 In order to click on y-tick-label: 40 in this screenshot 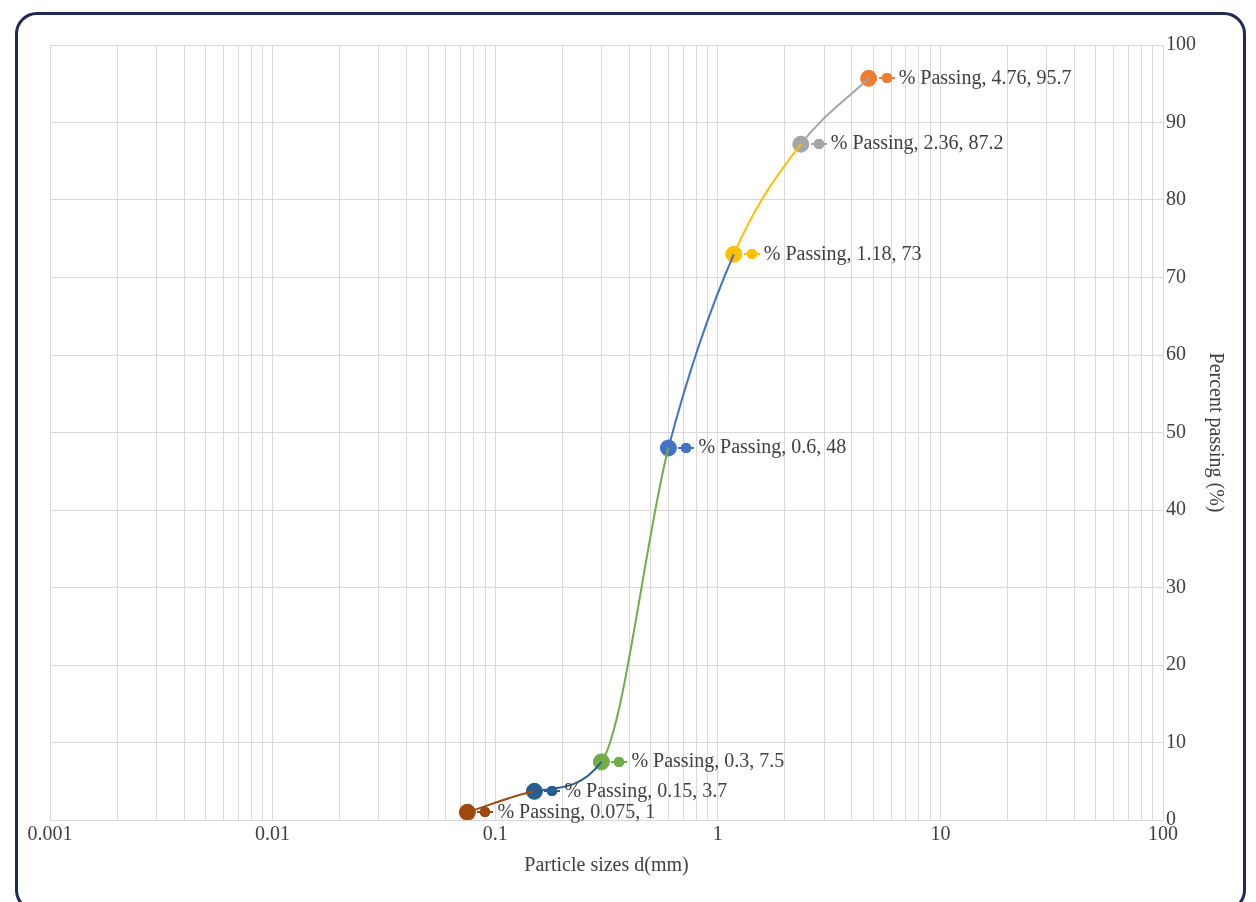, I will do `click(1176, 508)`.